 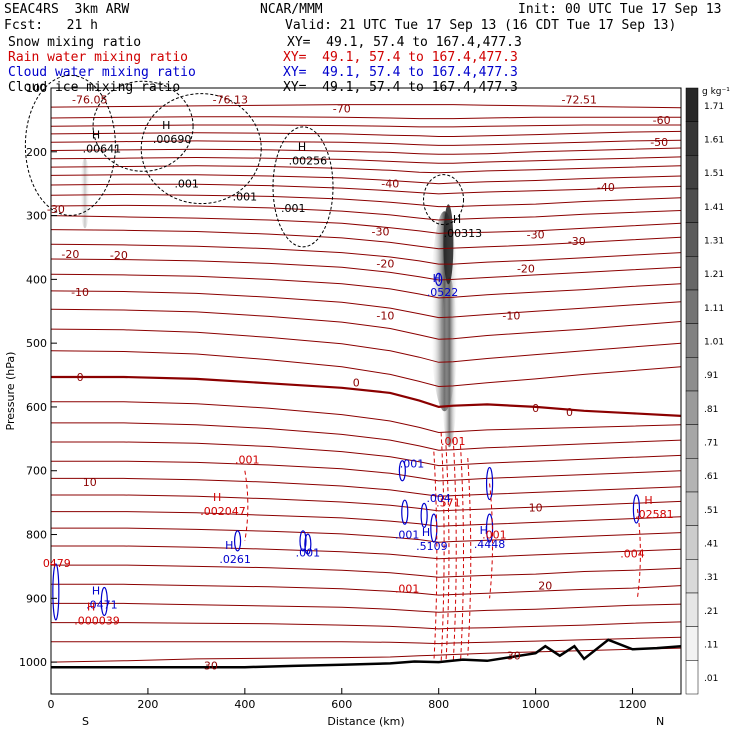 What do you see at coordinates (536, 508) in the screenshot?
I see `temperature-contour-label: 10` at bounding box center [536, 508].